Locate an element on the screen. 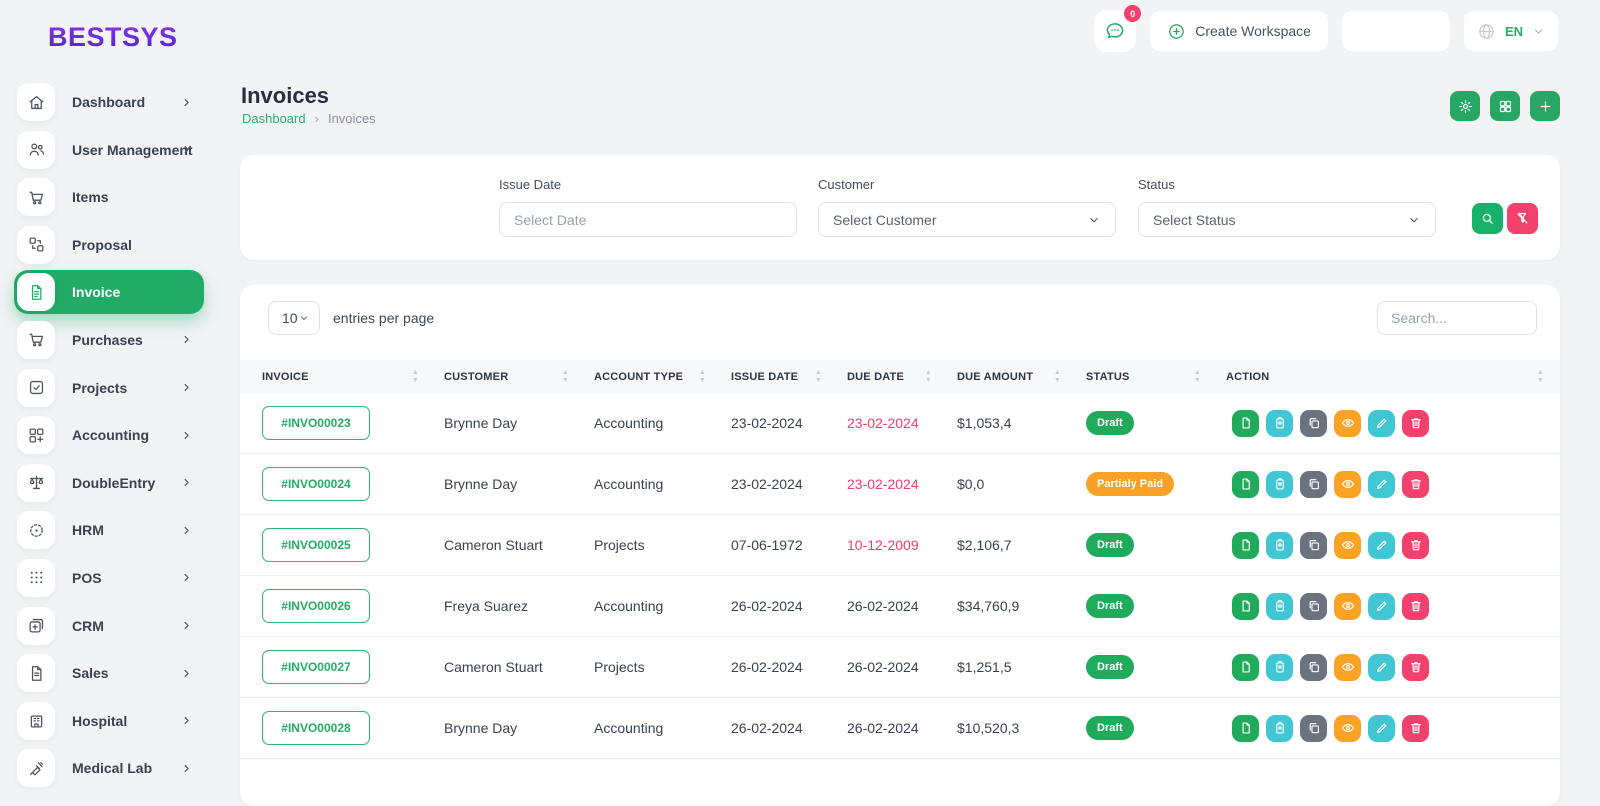  language-selector: EN is located at coordinates (1510, 31).